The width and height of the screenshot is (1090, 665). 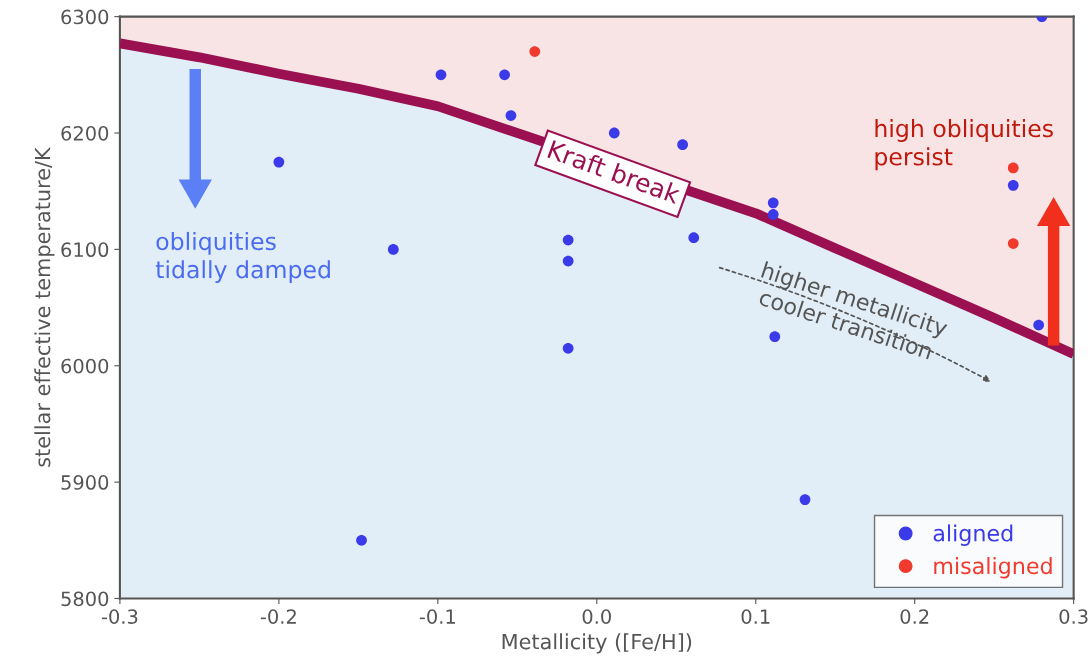 I want to click on y-axis-title: stellar effective temperature/K, so click(x=44, y=306).